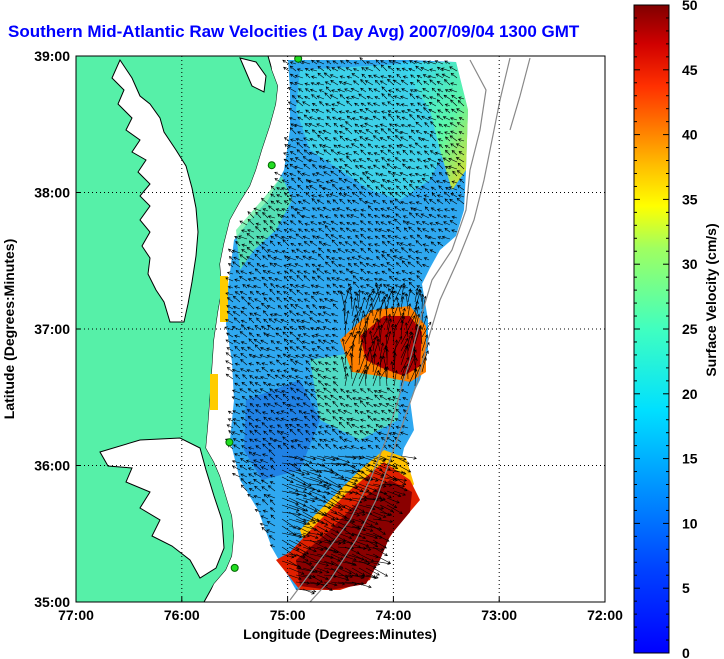  What do you see at coordinates (264, 223) in the screenshot?
I see `velocity-field-green-west` at bounding box center [264, 223].